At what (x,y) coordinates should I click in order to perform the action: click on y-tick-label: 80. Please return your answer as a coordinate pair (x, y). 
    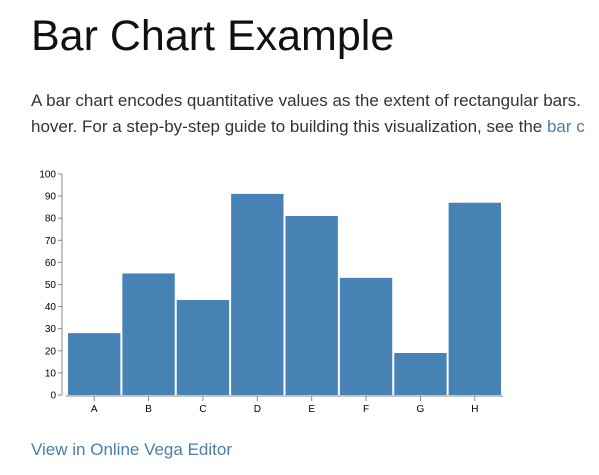
    Looking at the image, I should click on (51, 219).